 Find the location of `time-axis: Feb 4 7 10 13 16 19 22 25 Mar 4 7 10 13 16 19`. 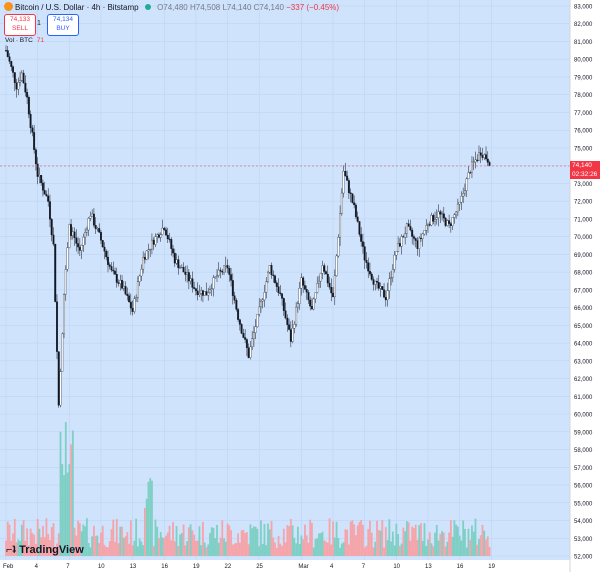

time-axis: Feb 4 7 10 13 16 19 22 25 Mar 4 7 10 13 16 19 is located at coordinates (249, 567).